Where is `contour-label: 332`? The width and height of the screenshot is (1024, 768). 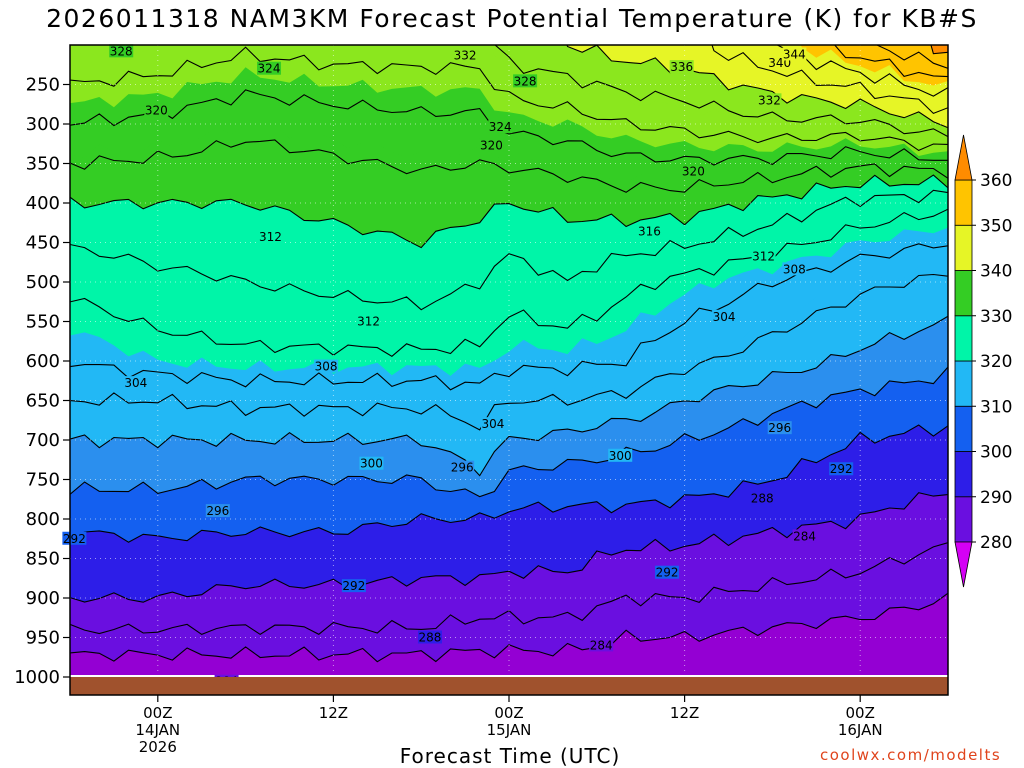 contour-label: 332 is located at coordinates (769, 100).